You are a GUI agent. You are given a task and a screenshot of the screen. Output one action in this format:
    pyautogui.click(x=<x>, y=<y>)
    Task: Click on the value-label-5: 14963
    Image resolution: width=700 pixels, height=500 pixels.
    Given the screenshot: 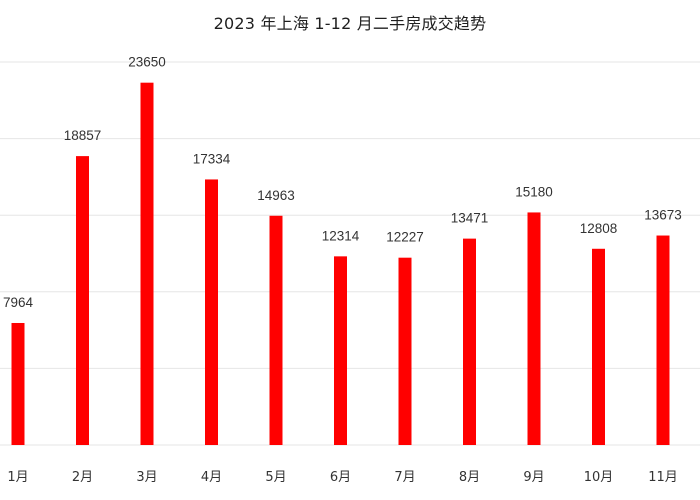 What is the action you would take?
    pyautogui.click(x=276, y=195)
    